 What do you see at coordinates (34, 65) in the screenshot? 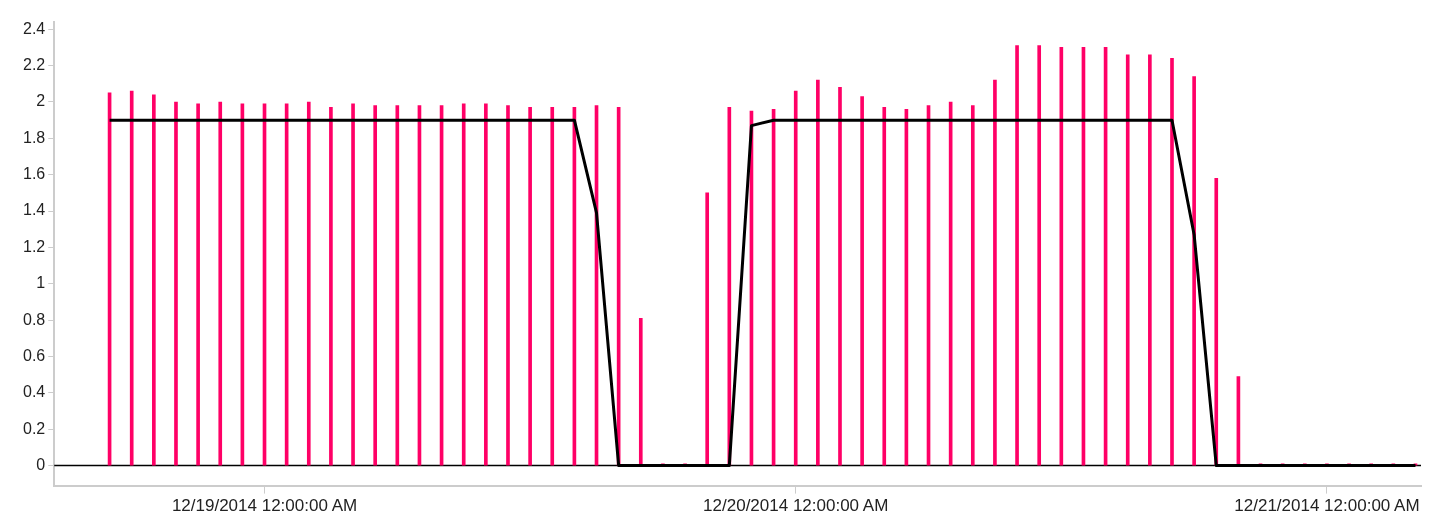
I see `y-tick-label: 2.2` at bounding box center [34, 65].